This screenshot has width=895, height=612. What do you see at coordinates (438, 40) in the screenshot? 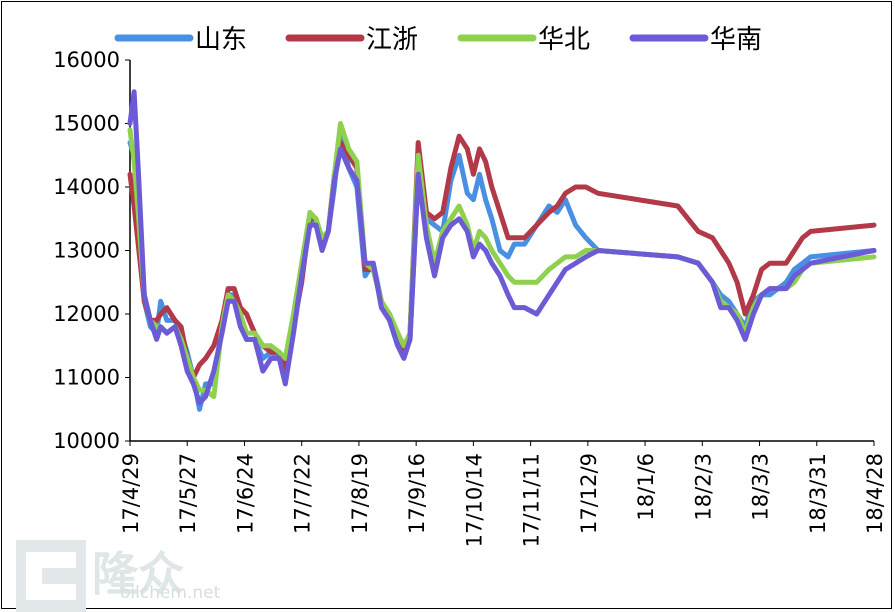
I see `legend: 山东 江浙 华北 华南` at bounding box center [438, 40].